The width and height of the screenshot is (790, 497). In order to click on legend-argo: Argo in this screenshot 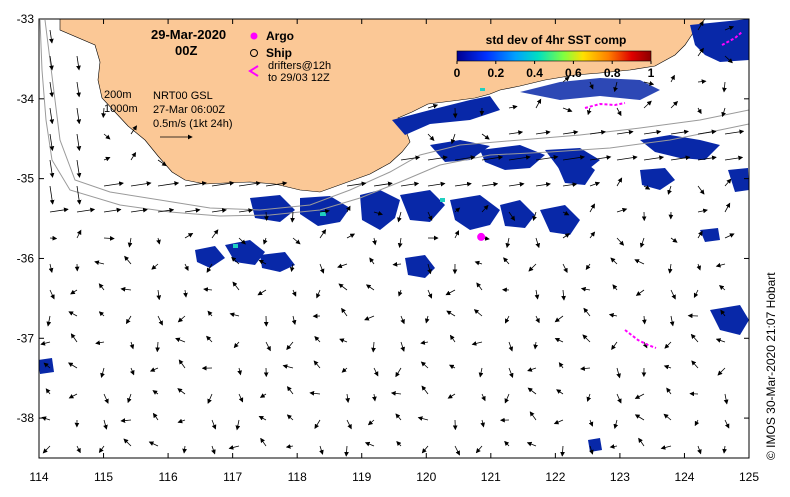, I will do `click(280, 36)`.